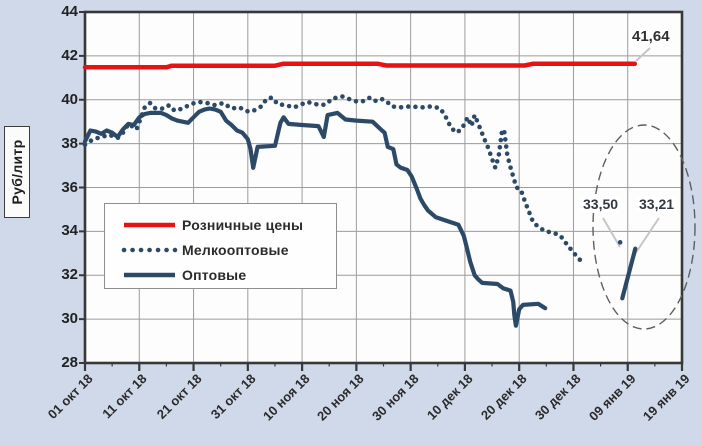 The height and width of the screenshot is (446, 702). What do you see at coordinates (17, 172) in the screenshot?
I see `y-axis-title: Руб/литр` at bounding box center [17, 172].